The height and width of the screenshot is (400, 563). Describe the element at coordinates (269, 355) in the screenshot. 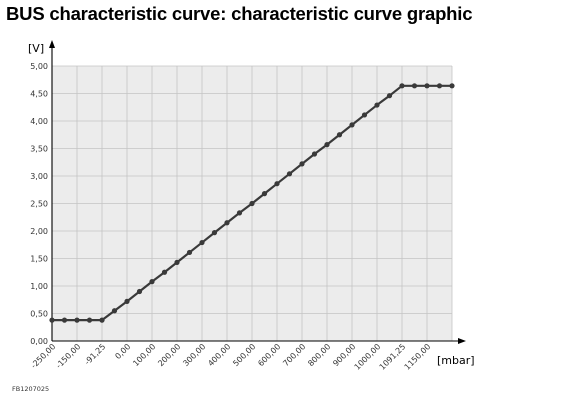

I see `x-tick-label: 600,00` at that location.